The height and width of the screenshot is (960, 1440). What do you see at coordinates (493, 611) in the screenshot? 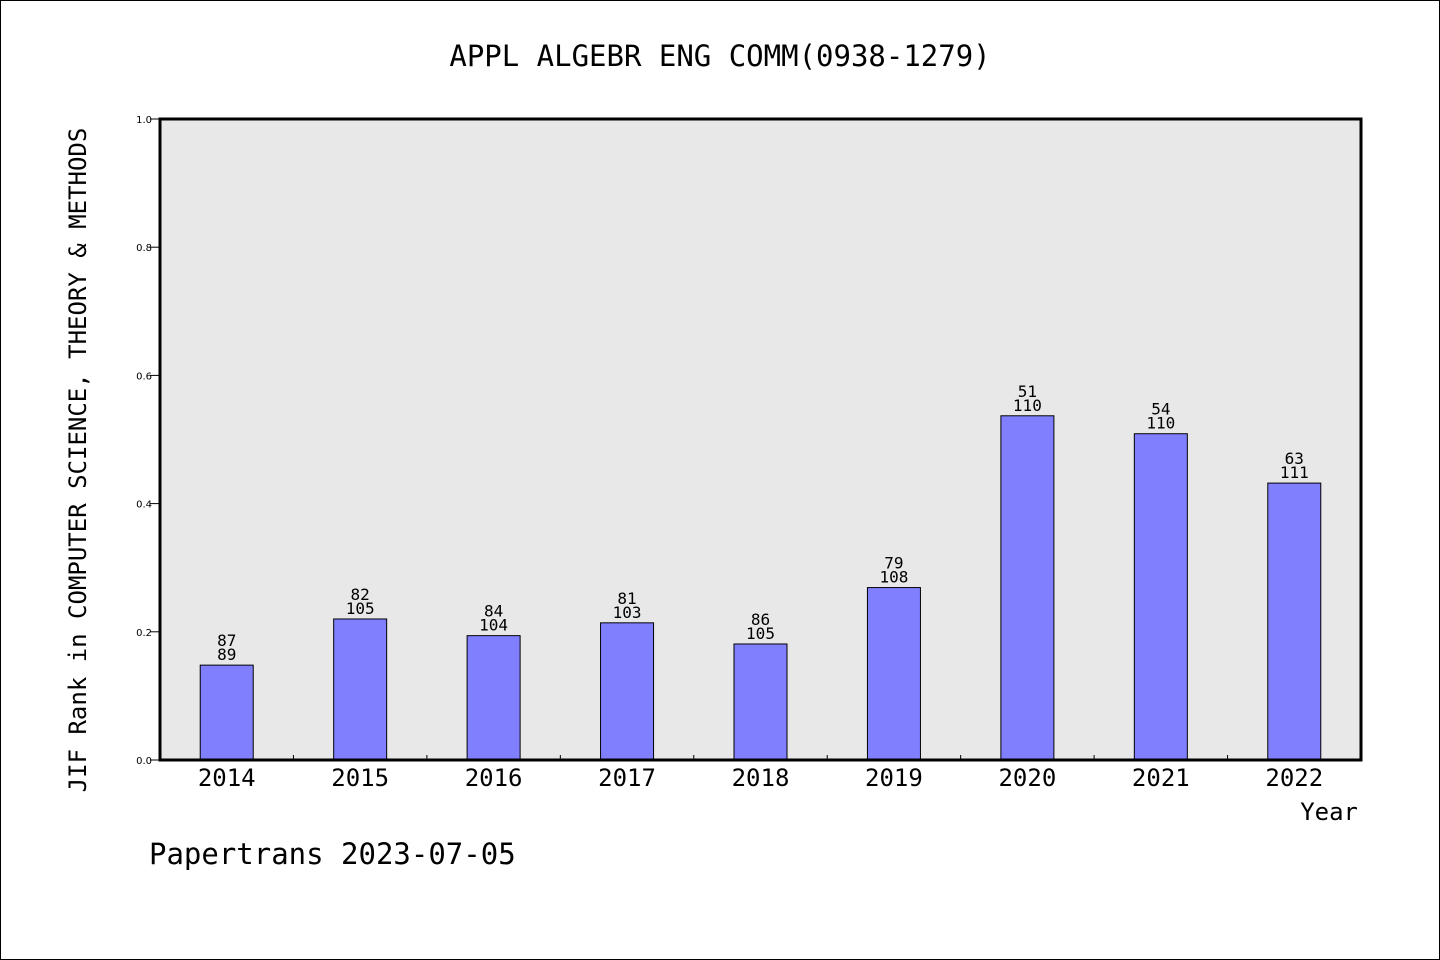
I see `bar-label-rank: 84` at bounding box center [493, 611].